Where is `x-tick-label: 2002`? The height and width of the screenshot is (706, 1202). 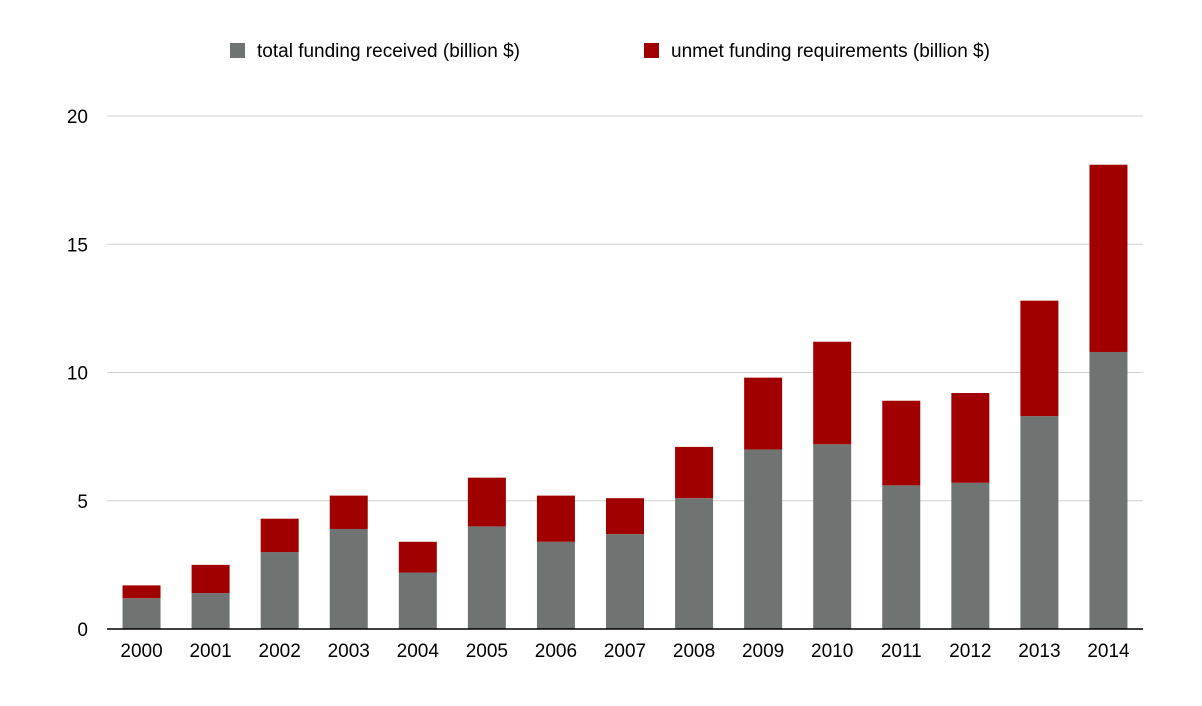 x-tick-label: 2002 is located at coordinates (280, 651).